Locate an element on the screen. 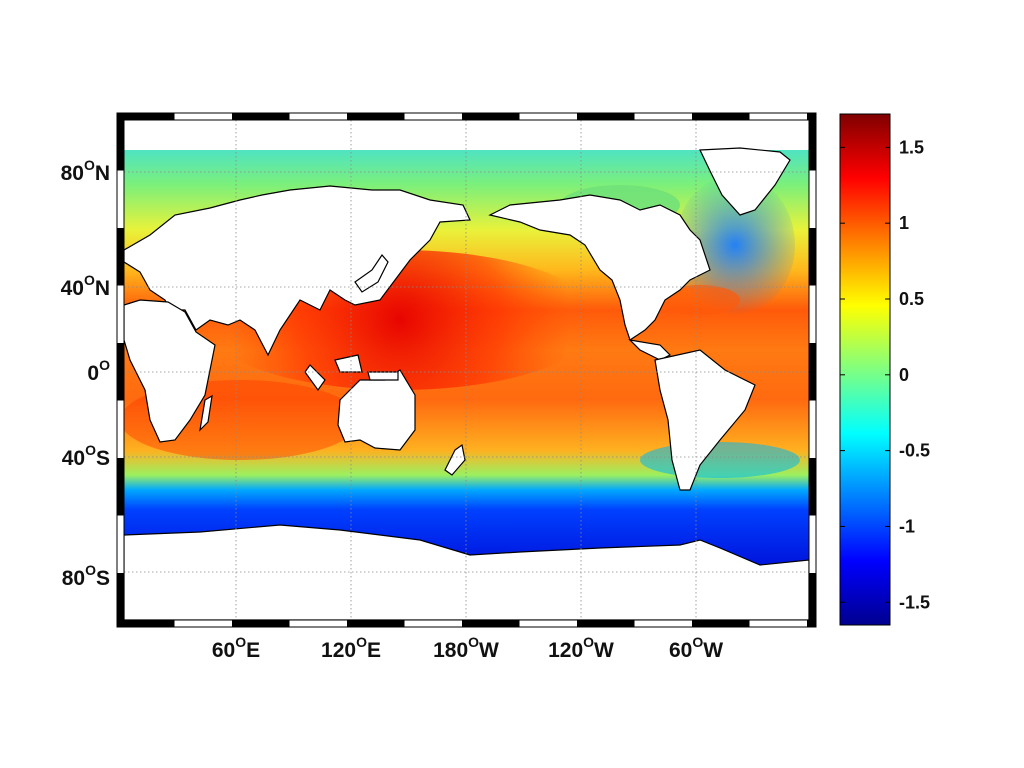 Image resolution: width=1024 pixels, height=768 pixels. lon-label-2: 180OW is located at coordinates (466, 648).